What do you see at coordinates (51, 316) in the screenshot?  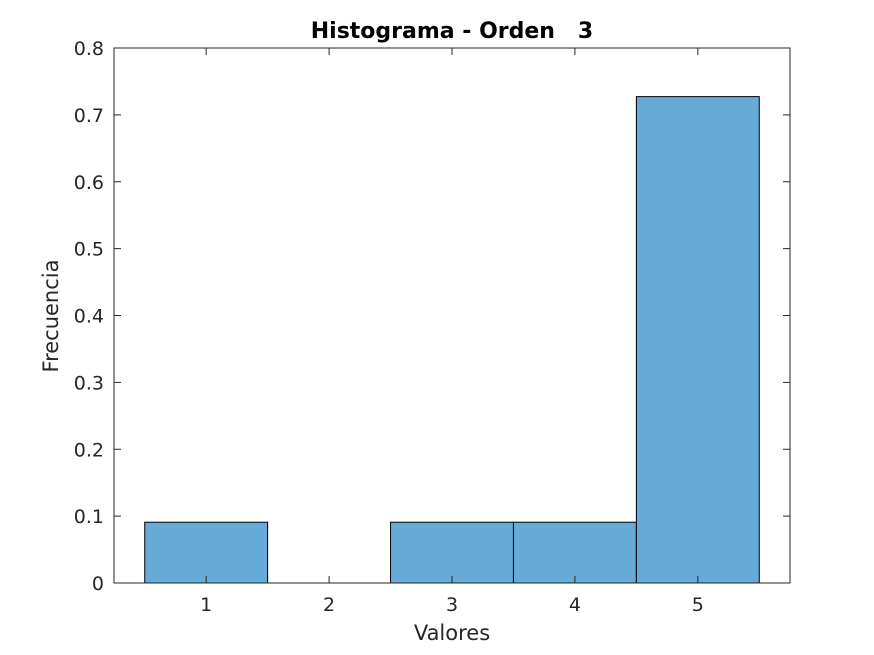 I see `y-axis-label: Frecuencia` at bounding box center [51, 316].